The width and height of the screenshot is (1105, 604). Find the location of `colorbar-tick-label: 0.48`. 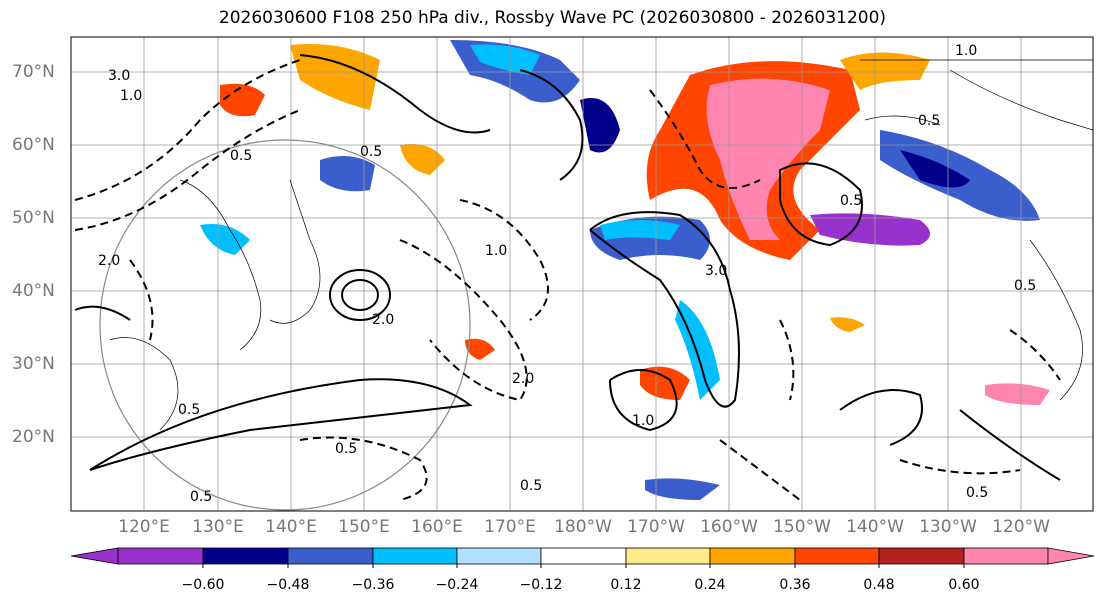

colorbar-tick-label: 0.48 is located at coordinates (879, 585).